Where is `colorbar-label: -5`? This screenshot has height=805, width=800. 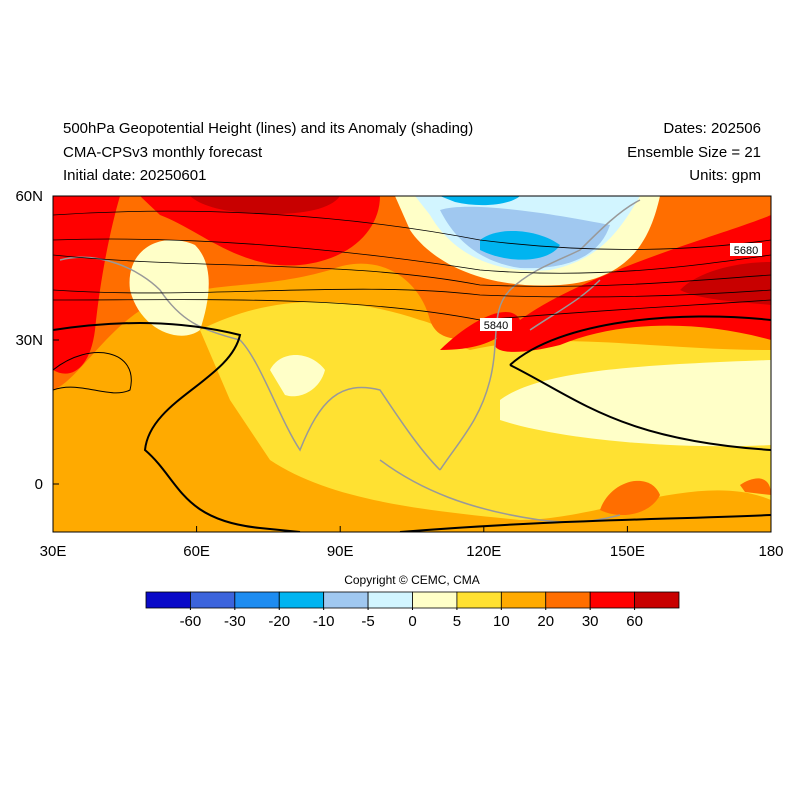 colorbar-label: -5 is located at coordinates (367, 621).